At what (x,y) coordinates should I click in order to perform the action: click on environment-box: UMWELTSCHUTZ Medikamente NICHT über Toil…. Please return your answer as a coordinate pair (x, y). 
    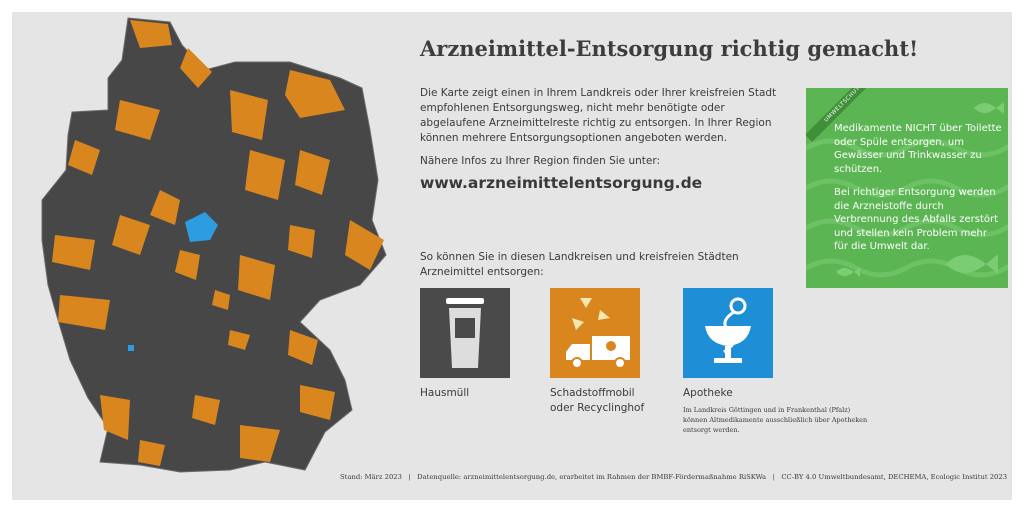
    Looking at the image, I should click on (907, 188).